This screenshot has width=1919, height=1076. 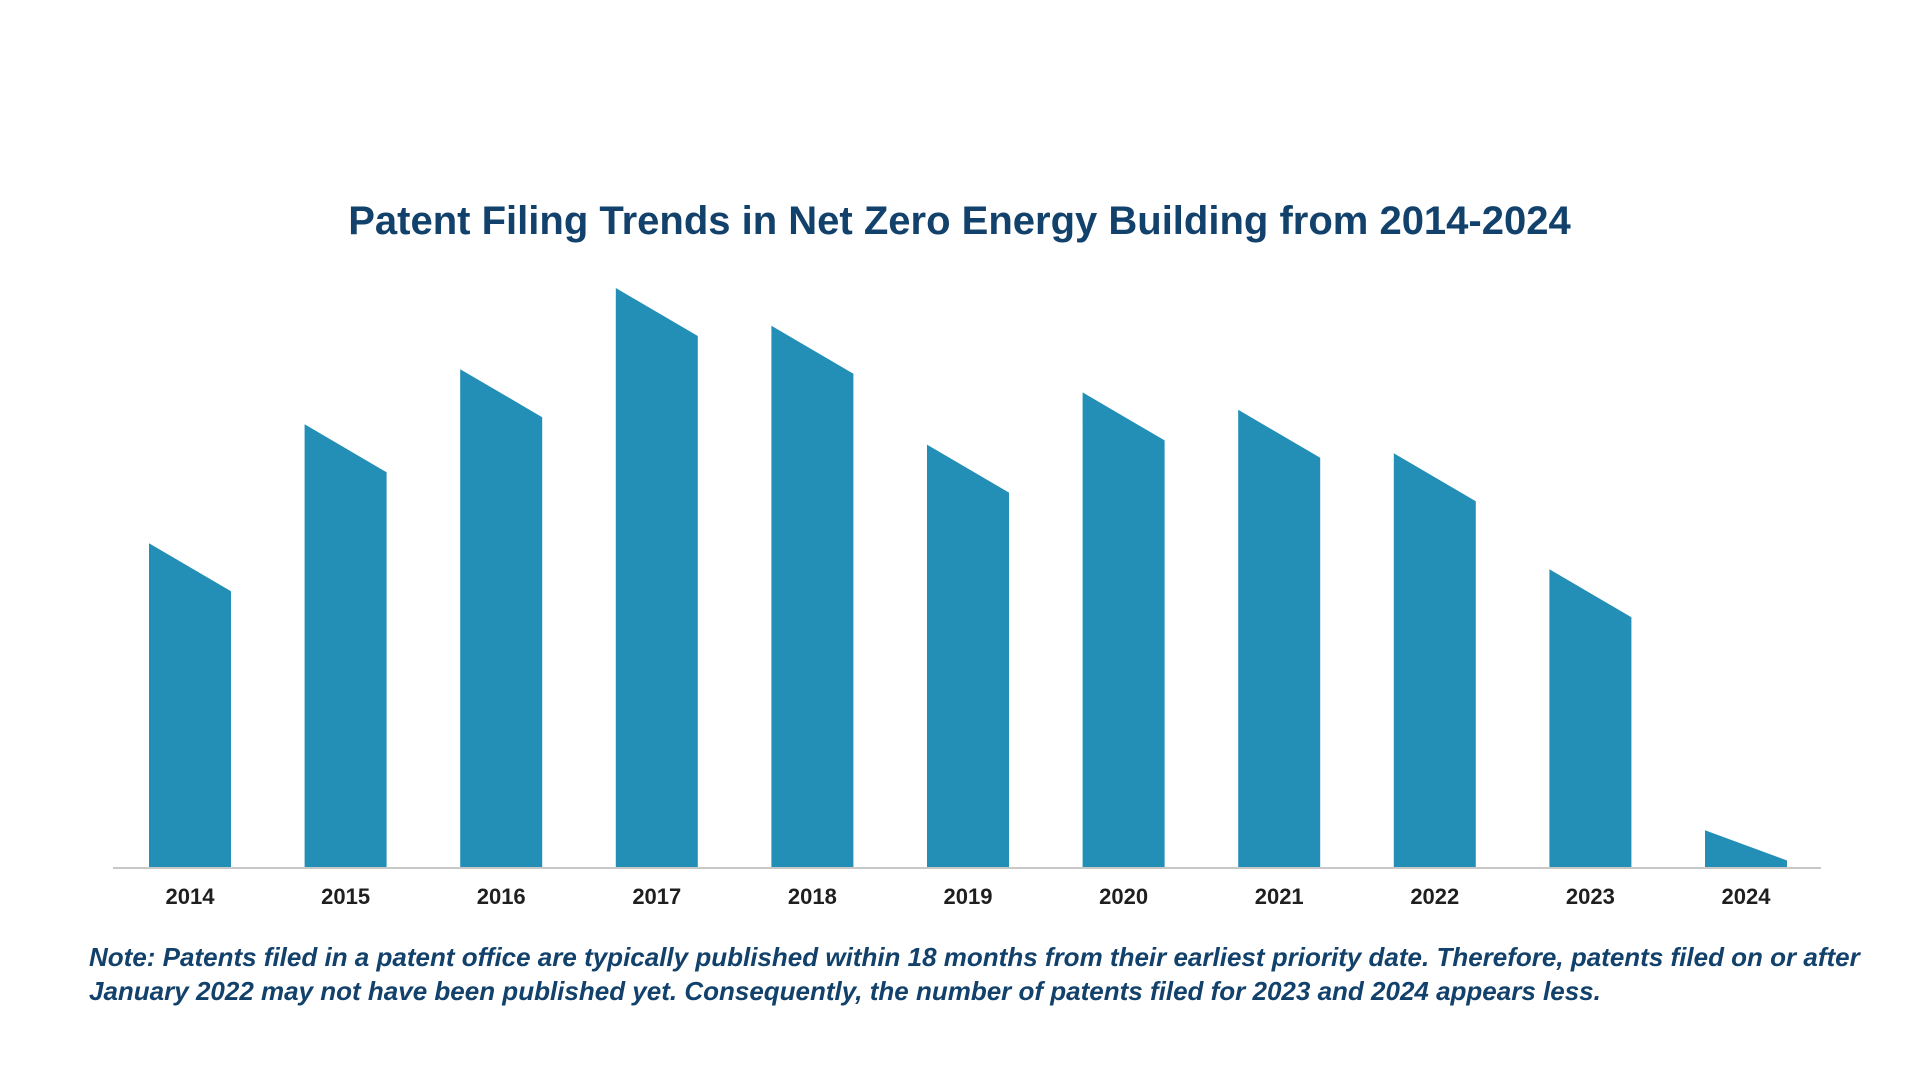 What do you see at coordinates (1279, 638) in the screenshot?
I see `bar-2021` at bounding box center [1279, 638].